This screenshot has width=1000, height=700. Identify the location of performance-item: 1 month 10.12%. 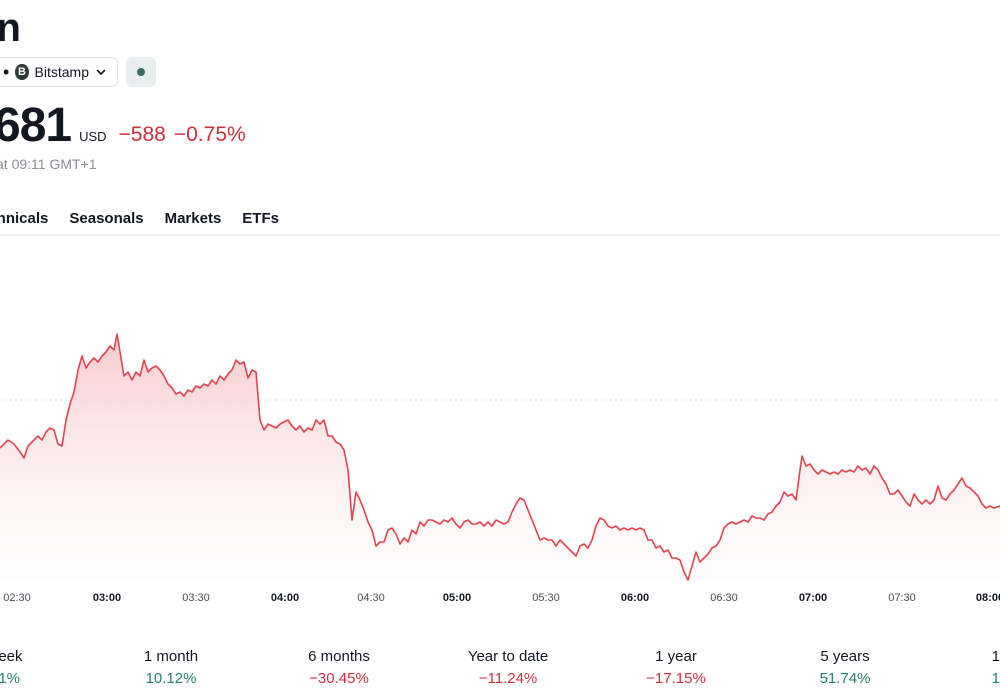
(171, 667).